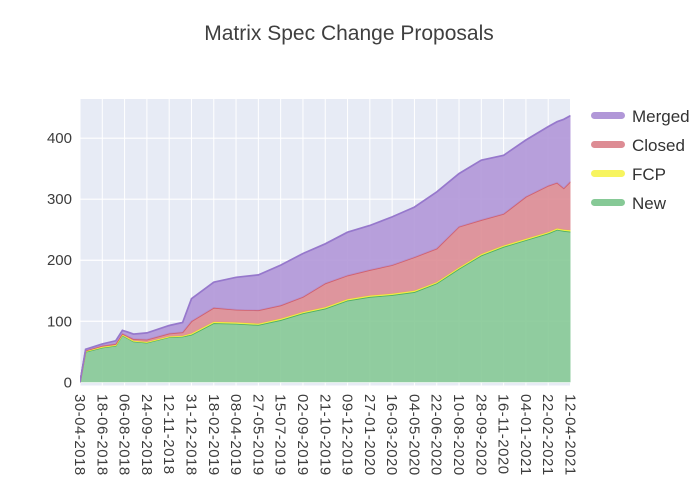 Image resolution: width=700 pixels, height=500 pixels. Describe the element at coordinates (59, 138) in the screenshot. I see `y-tick-label-400: 400` at that location.